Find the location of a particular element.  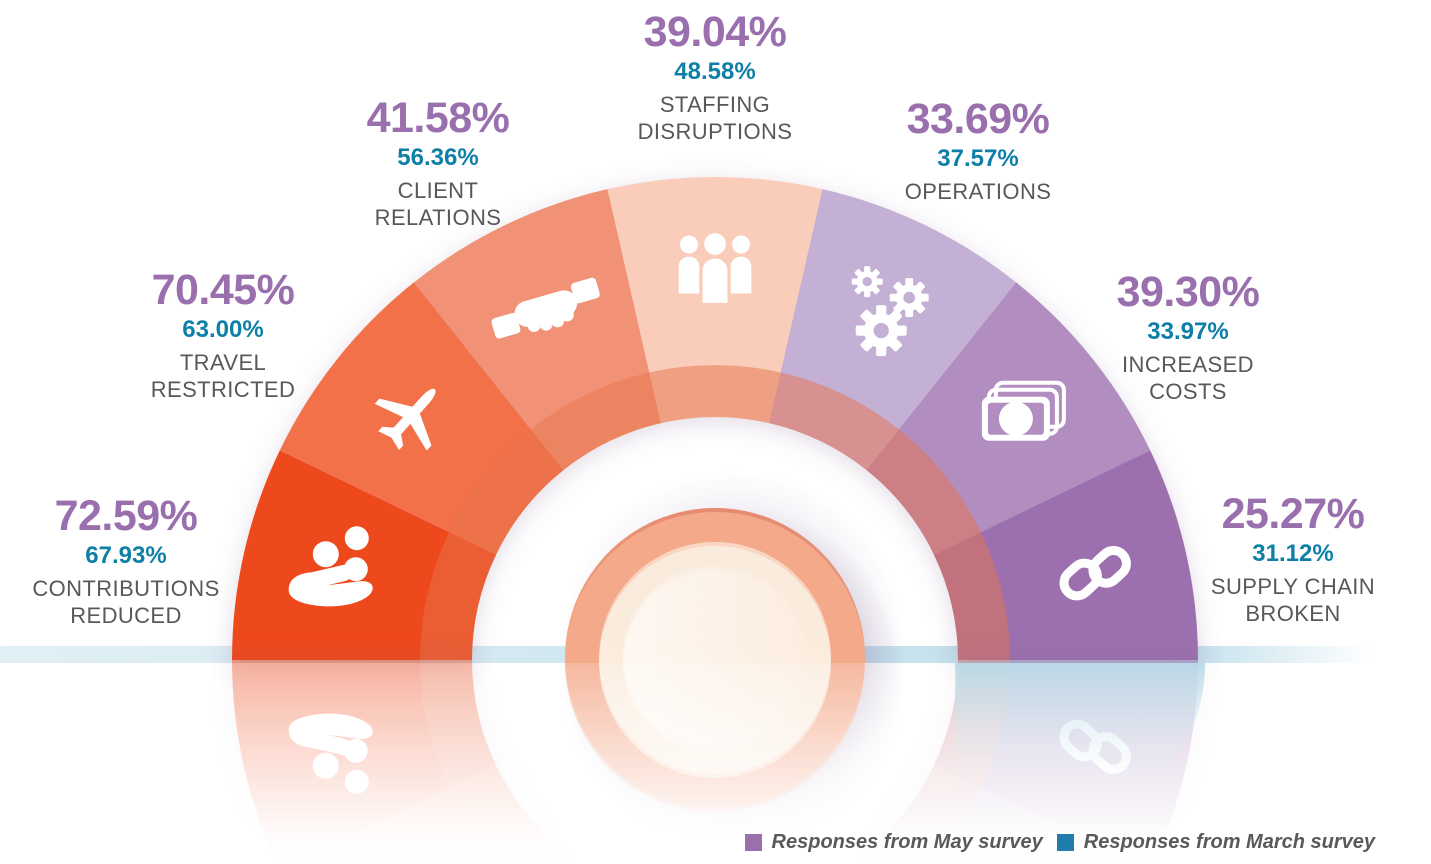

category-line: TRAVEL is located at coordinates (223, 362).